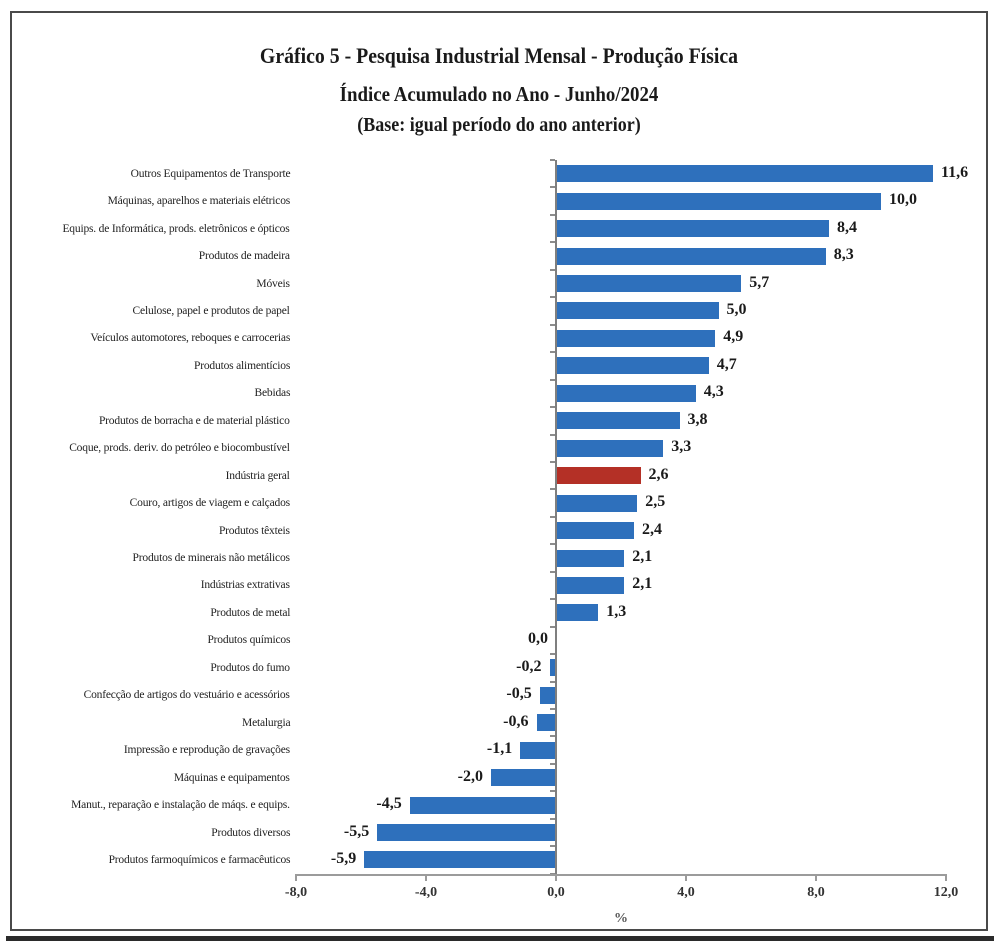 The image size is (1000, 942). Describe the element at coordinates (232, 776) in the screenshot. I see `category-label: Máquinas e equipamentos` at that location.